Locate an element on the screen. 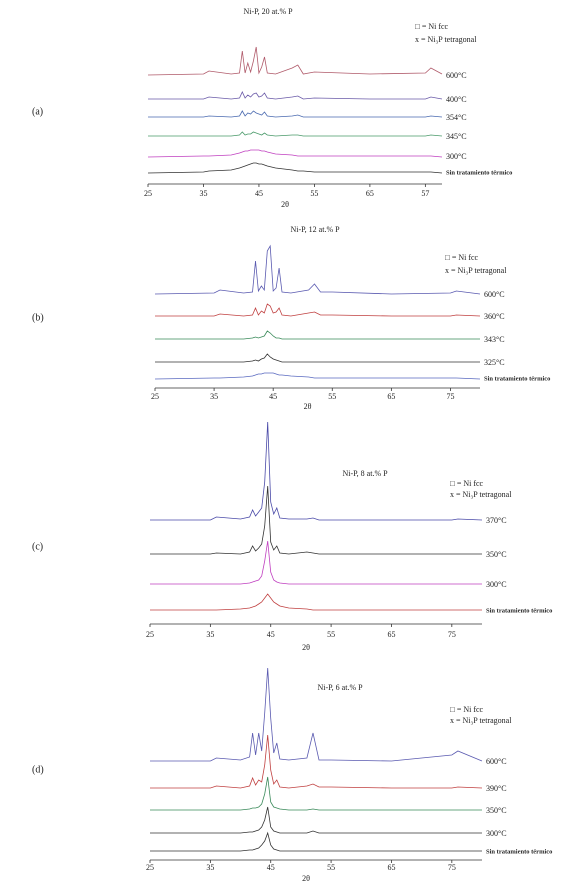 The image size is (568, 884). series-label: 360°C is located at coordinates (494, 316).